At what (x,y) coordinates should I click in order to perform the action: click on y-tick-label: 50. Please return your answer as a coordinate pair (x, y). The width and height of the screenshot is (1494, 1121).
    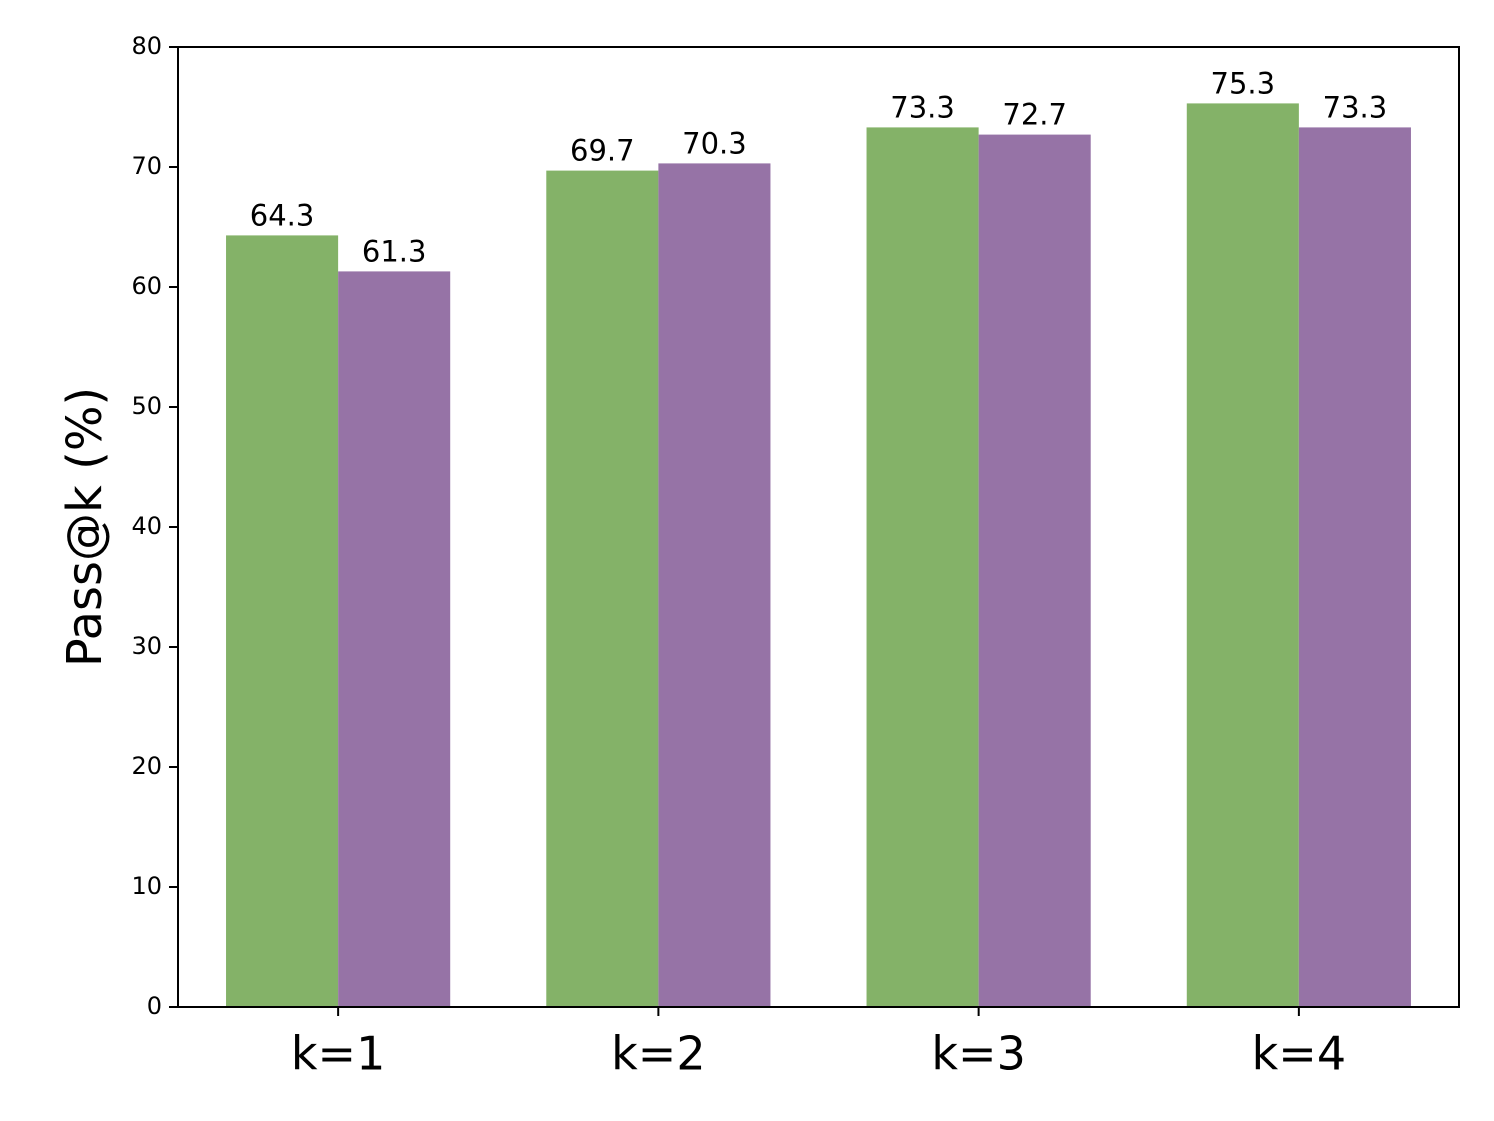
    Looking at the image, I should click on (146, 406).